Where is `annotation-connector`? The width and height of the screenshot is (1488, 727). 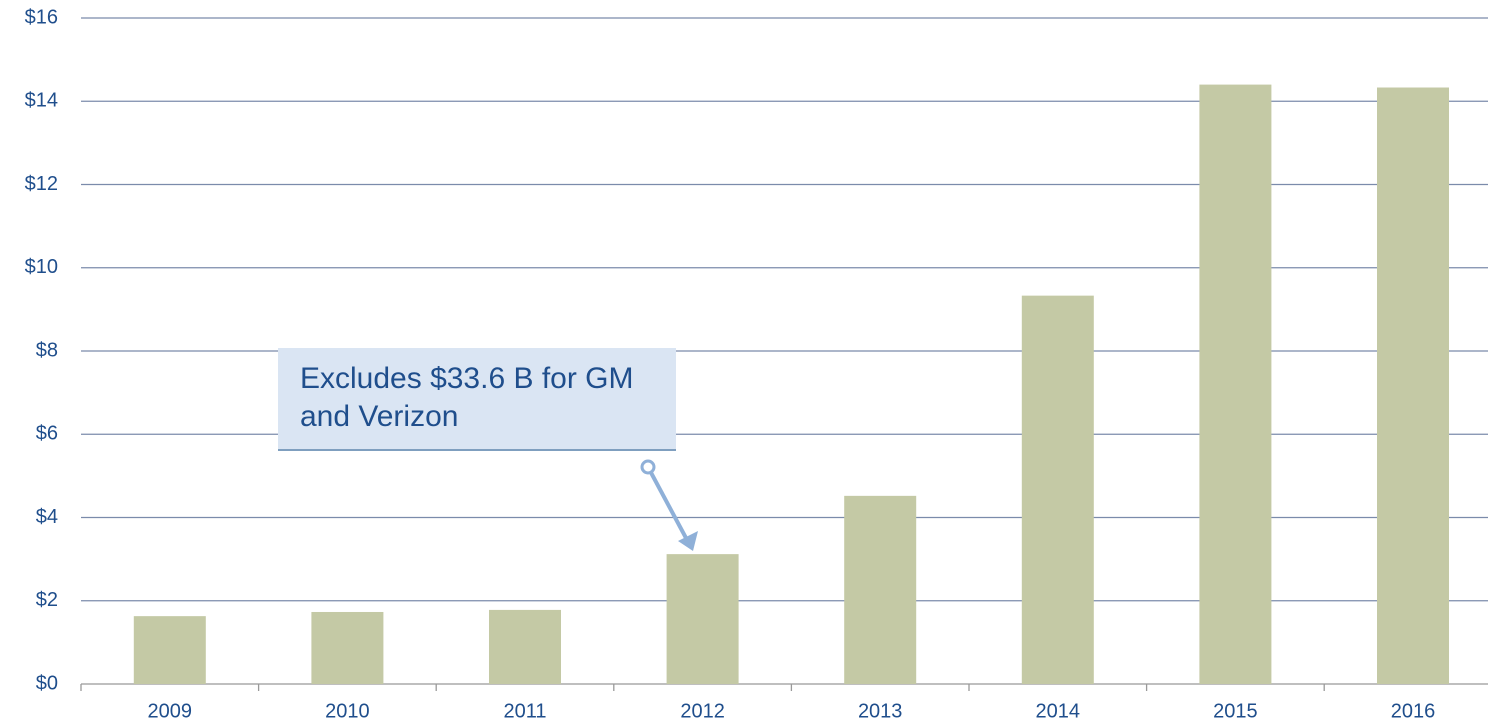 annotation-connector is located at coordinates (667, 502).